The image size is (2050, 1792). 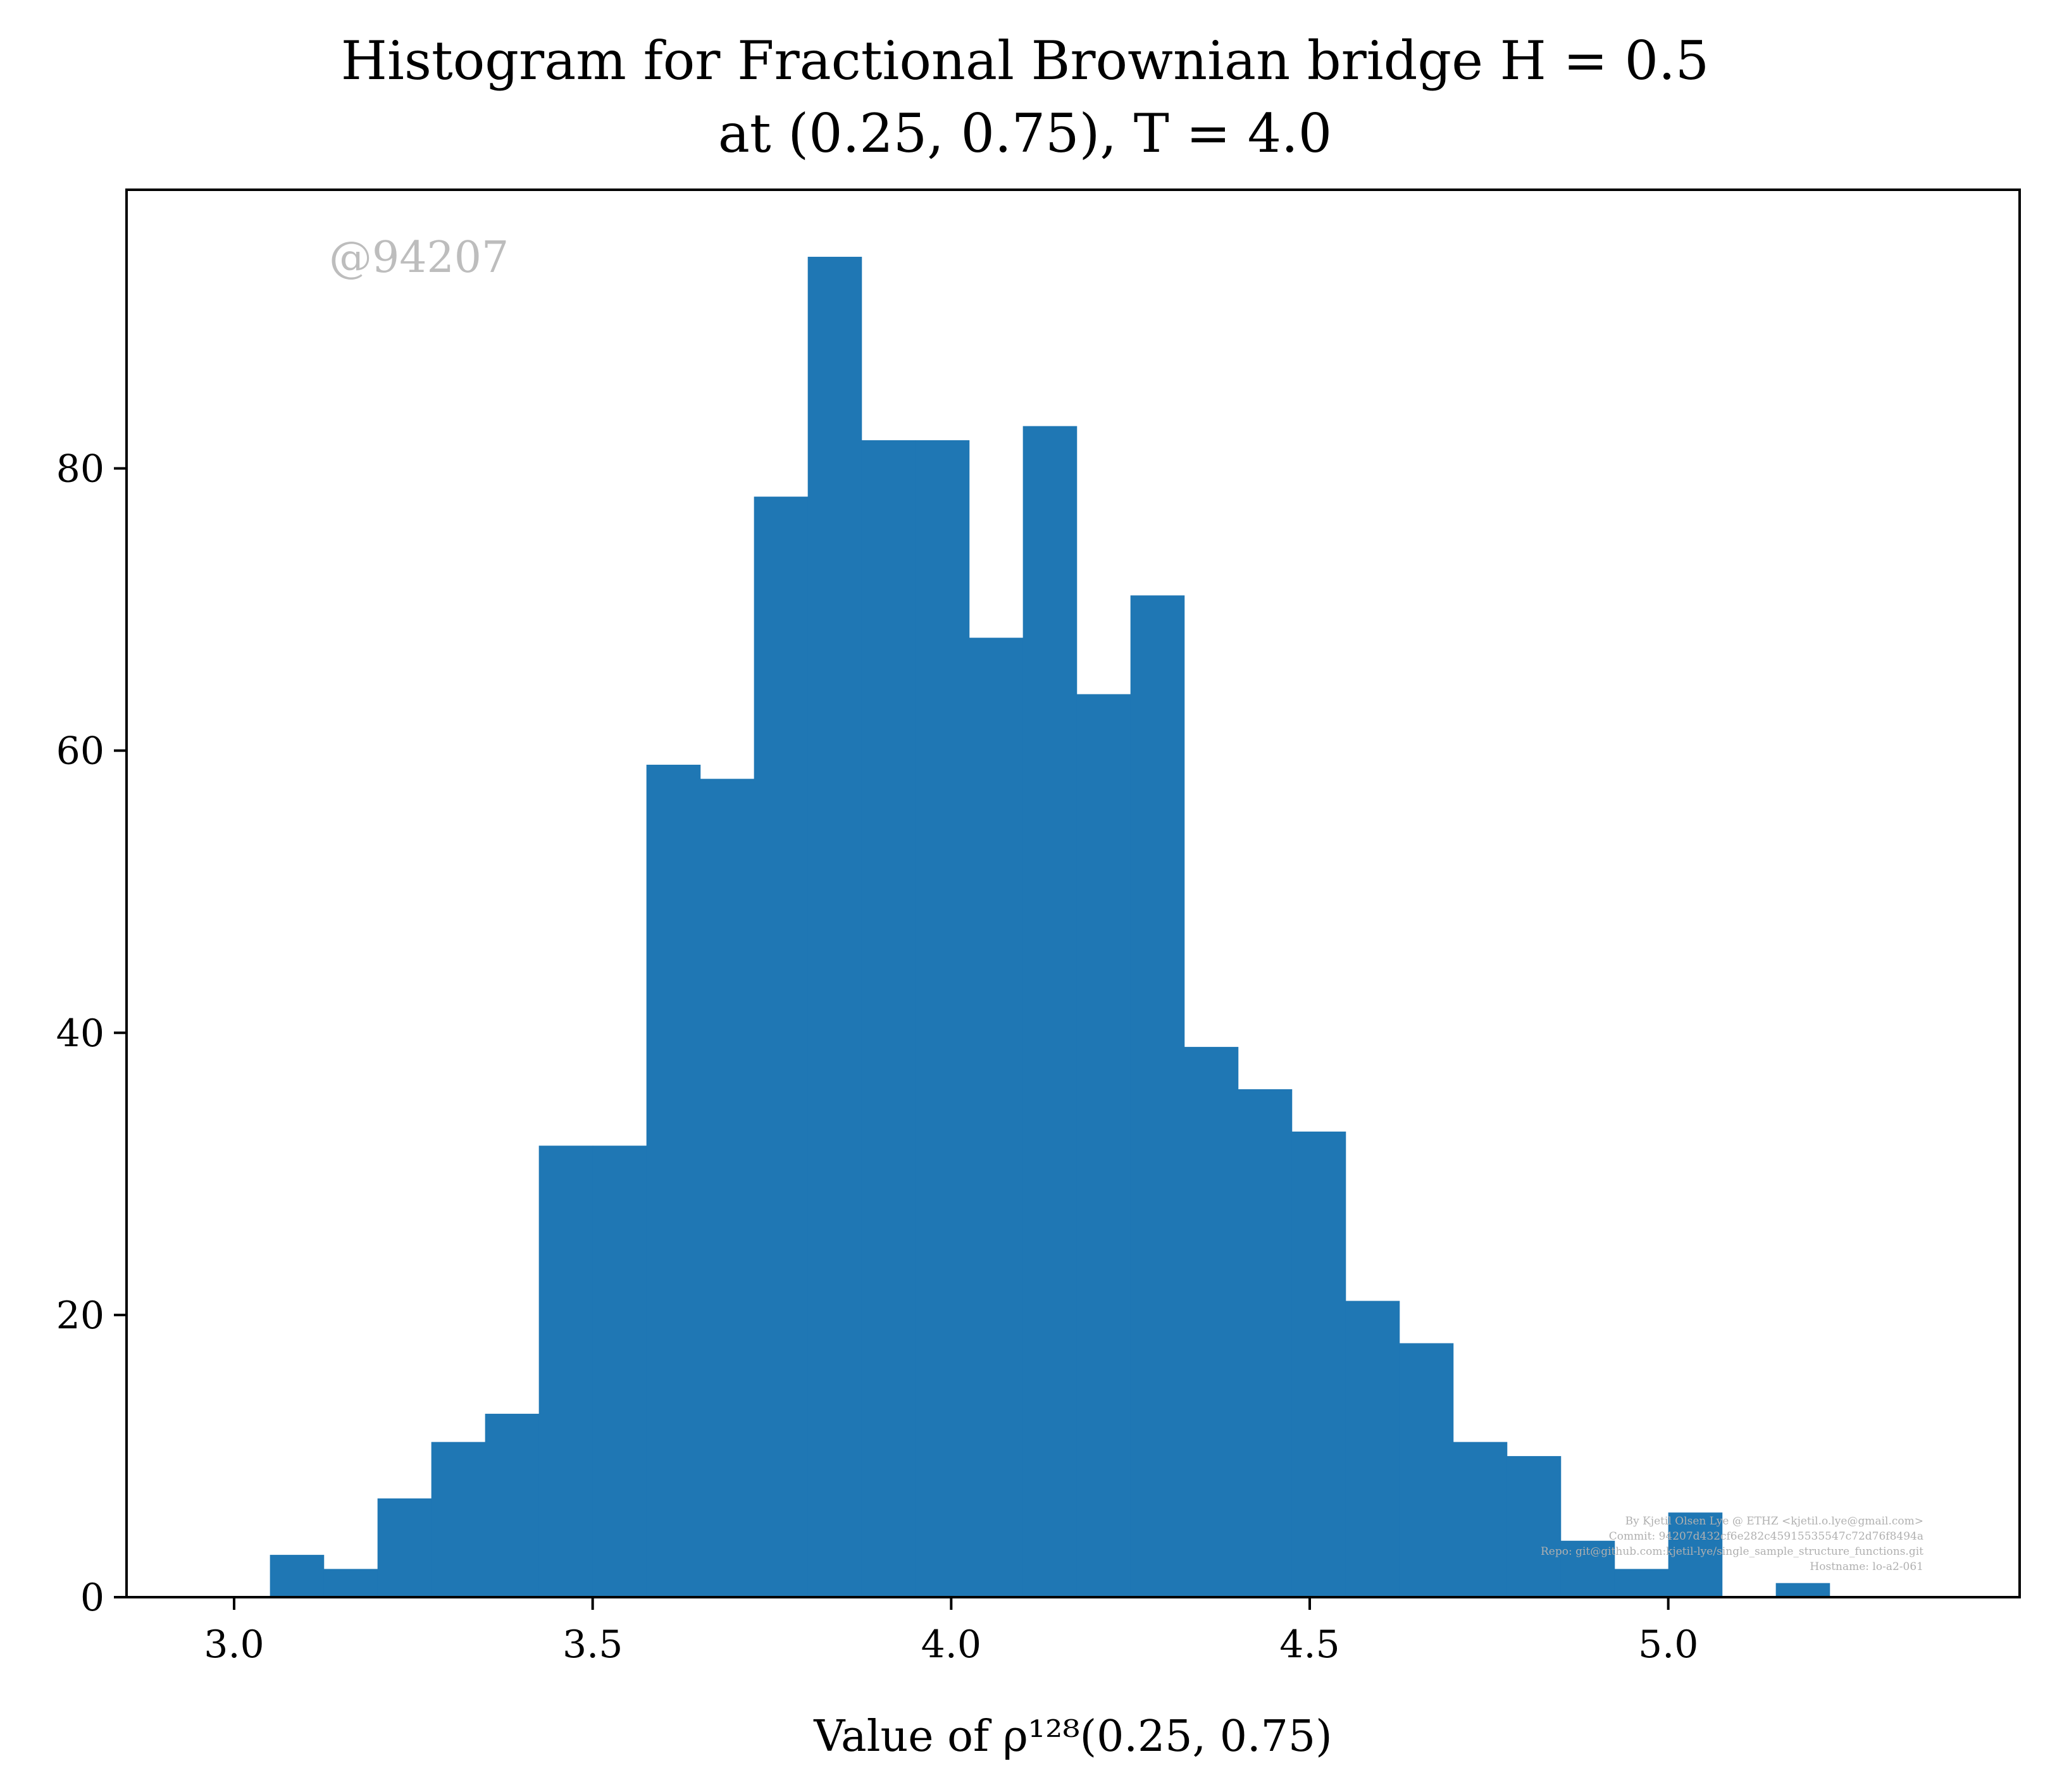 I want to click on x-axis-label: Value of ρ¹²⁸(0.25, 0.75), so click(x=1073, y=1737).